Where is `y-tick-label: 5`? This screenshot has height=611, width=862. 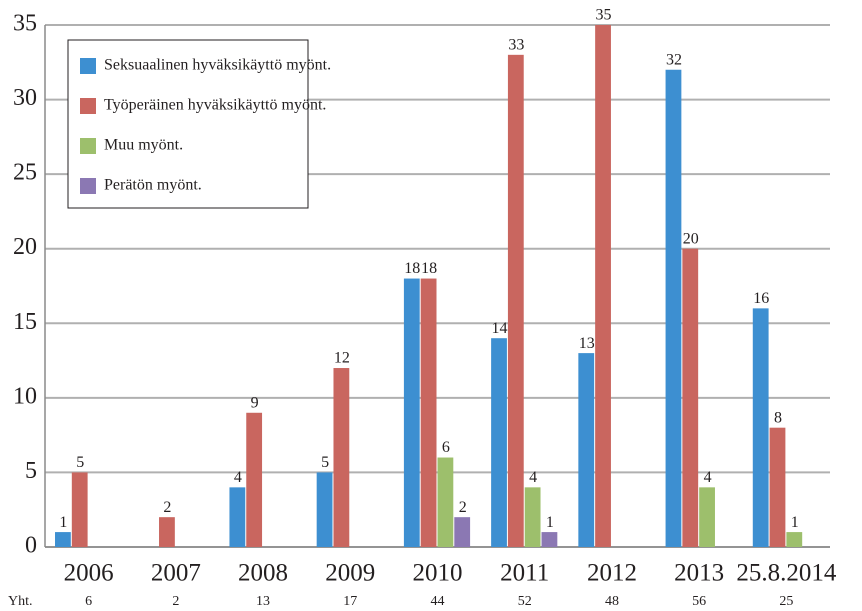
y-tick-label: 5 is located at coordinates (31, 471).